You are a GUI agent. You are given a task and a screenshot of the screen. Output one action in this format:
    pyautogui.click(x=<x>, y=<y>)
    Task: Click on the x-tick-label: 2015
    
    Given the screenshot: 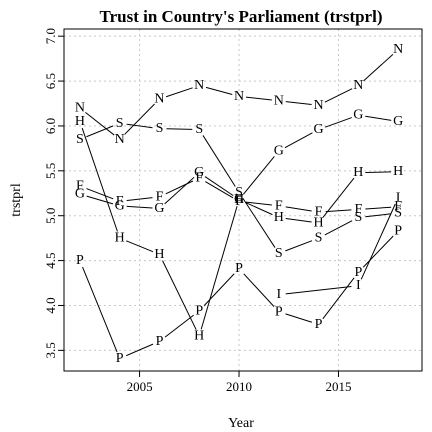 What is the action you would take?
    pyautogui.click(x=338, y=386)
    